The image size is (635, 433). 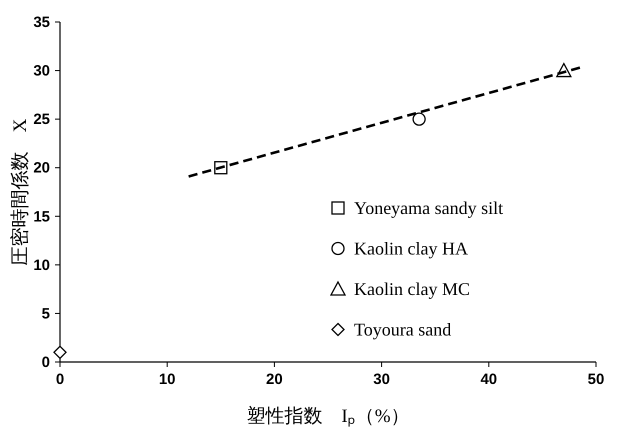 I want to click on legend-label: Kaolin clay HA, so click(x=411, y=248).